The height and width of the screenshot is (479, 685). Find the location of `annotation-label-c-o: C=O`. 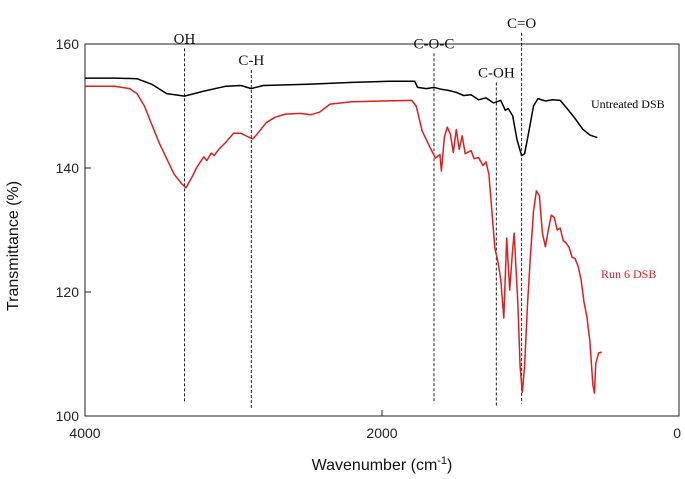

annotation-label-c-o: C=O is located at coordinates (521, 24).